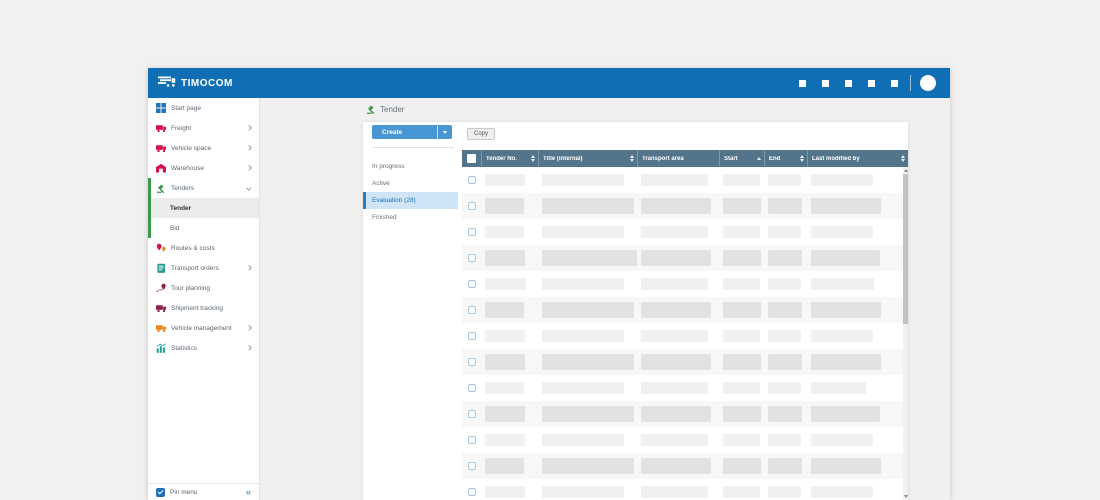 The width and height of the screenshot is (1100, 500). Describe the element at coordinates (203, 228) in the screenshot. I see `sidebar-subitem-bid: Bid` at that location.